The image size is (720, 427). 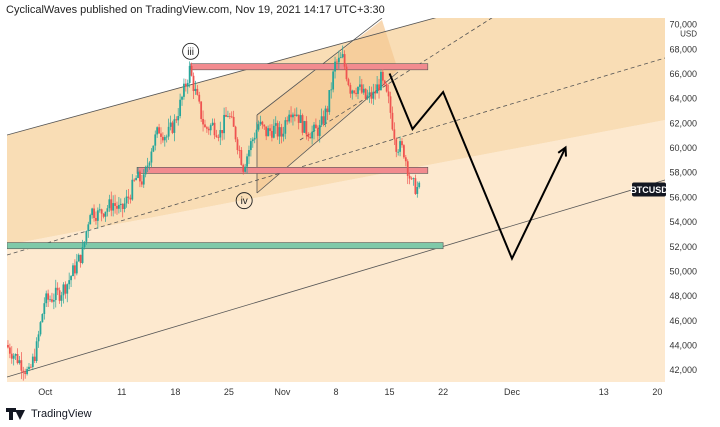 I want to click on y-currency-label: USD, so click(x=688, y=34).